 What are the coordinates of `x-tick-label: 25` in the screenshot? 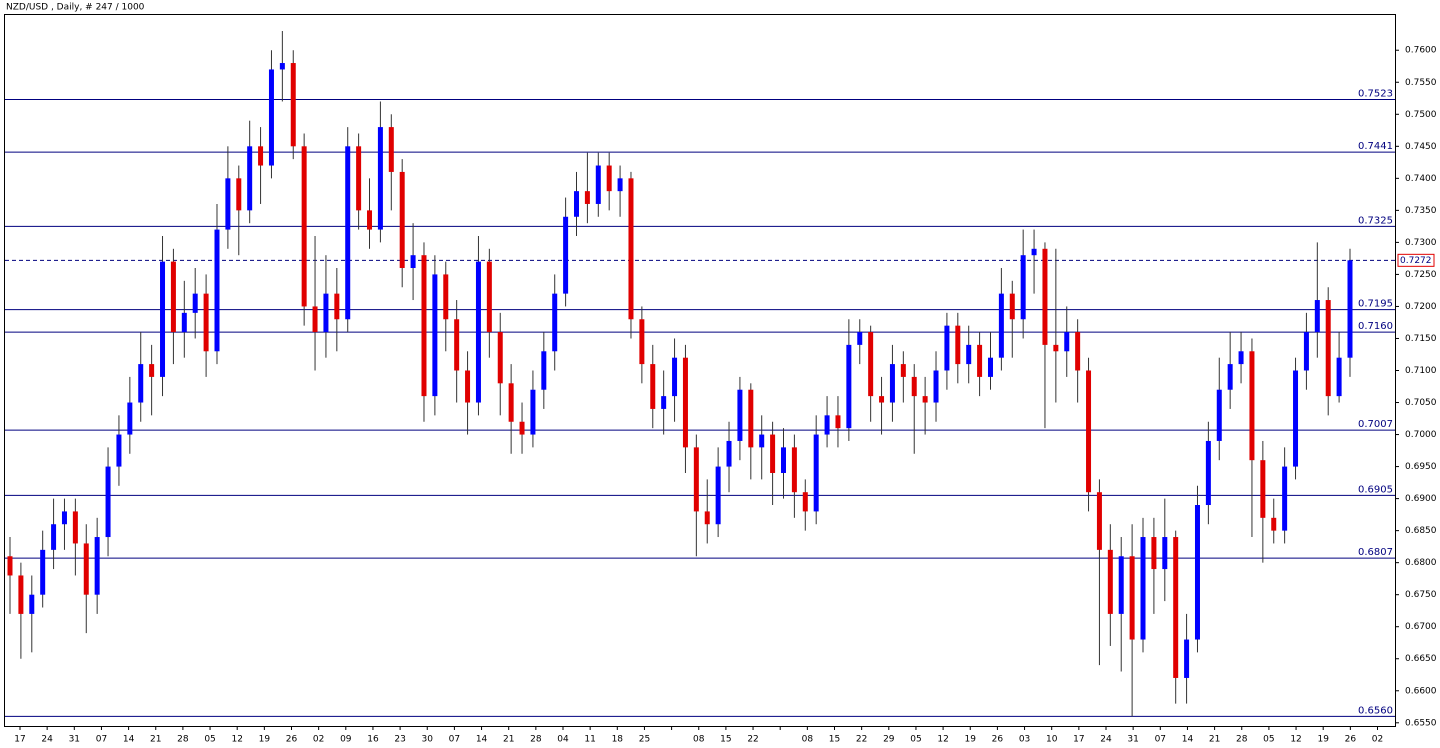 It's located at (644, 740).